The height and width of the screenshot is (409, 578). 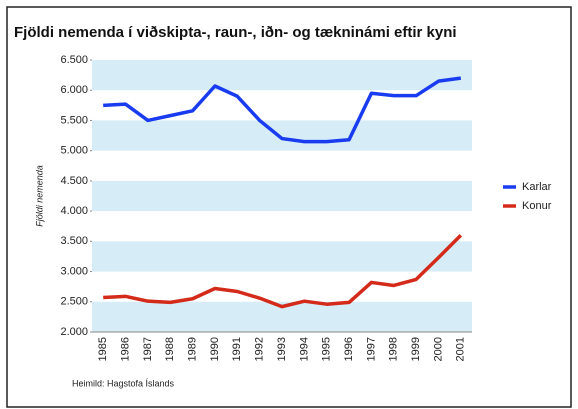 What do you see at coordinates (74, 181) in the screenshot?
I see `y-tick-label: 4.500` at bounding box center [74, 181].